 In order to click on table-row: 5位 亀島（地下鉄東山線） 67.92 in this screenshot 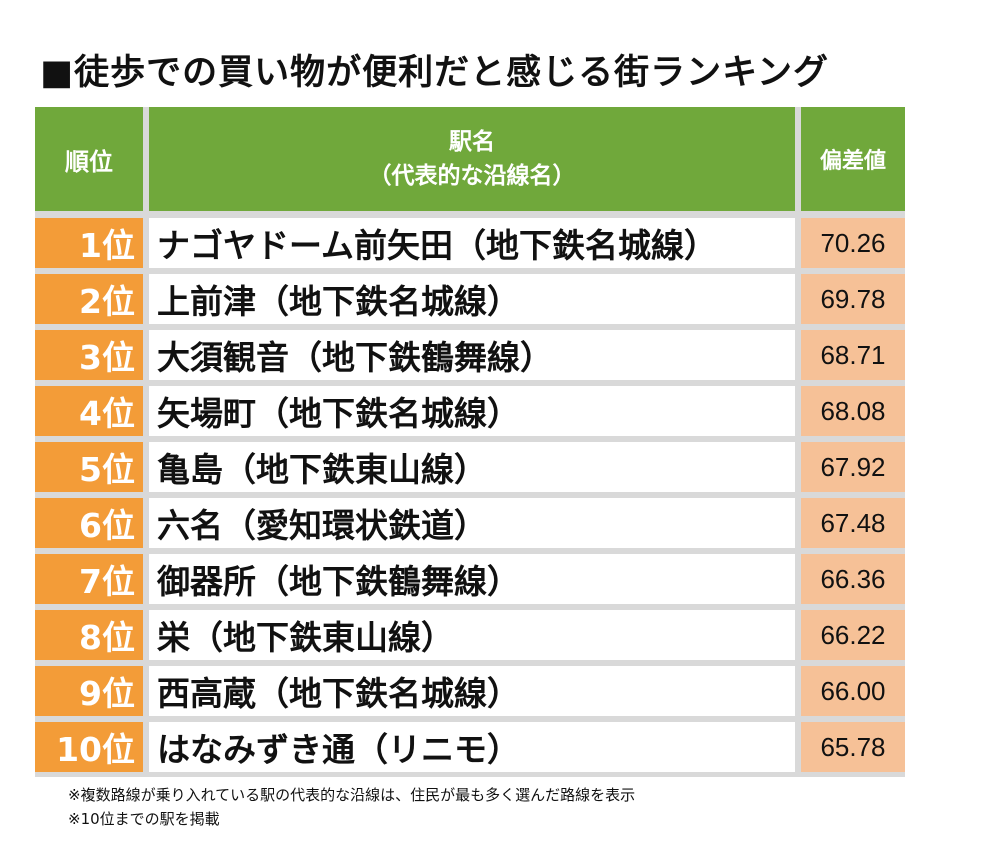, I will do `click(470, 467)`.